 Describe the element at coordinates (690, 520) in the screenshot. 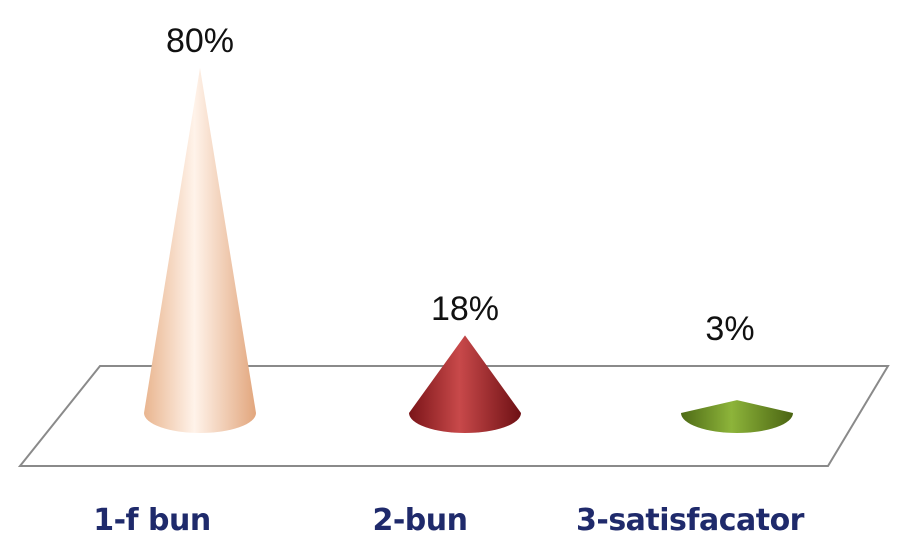

I see `category-label-3-satisfacator: 3-satisfacator` at that location.